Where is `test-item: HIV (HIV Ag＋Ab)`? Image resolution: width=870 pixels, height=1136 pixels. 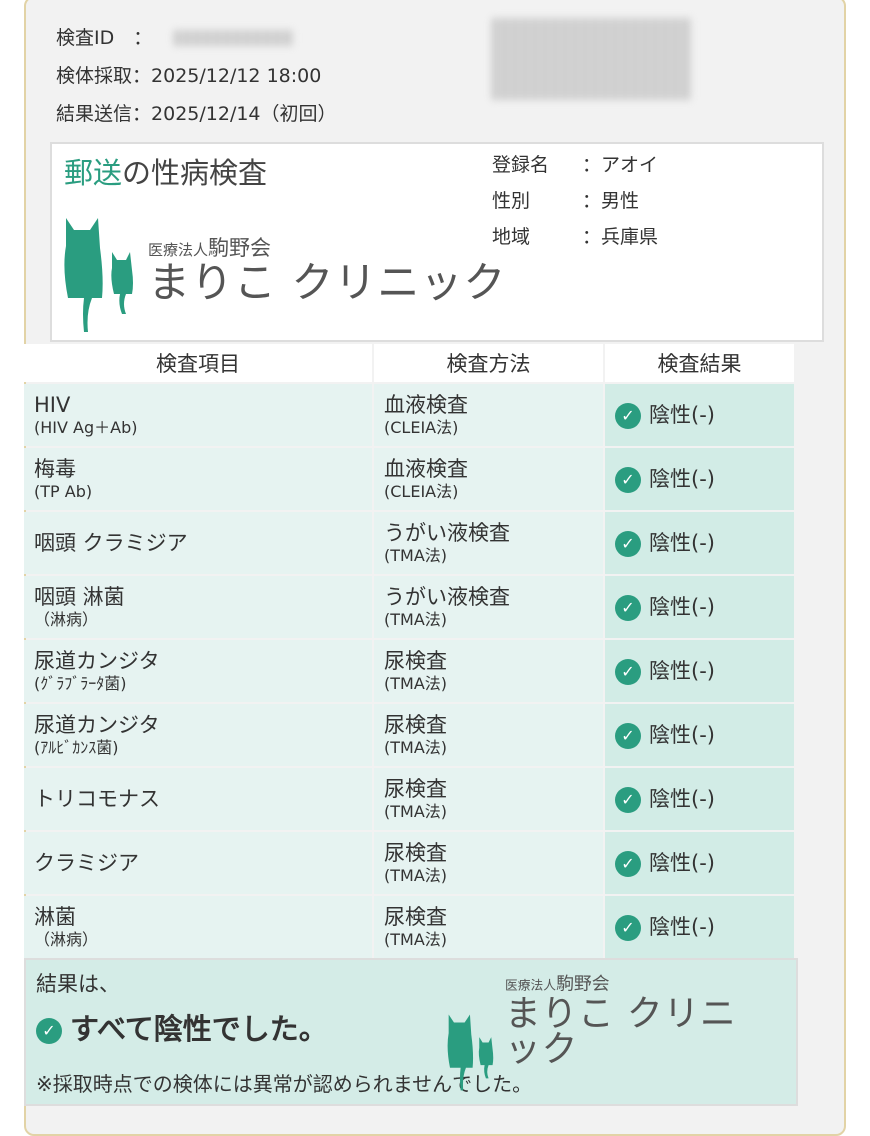 test-item: HIV (HIV Ag＋Ab) is located at coordinates (198, 415).